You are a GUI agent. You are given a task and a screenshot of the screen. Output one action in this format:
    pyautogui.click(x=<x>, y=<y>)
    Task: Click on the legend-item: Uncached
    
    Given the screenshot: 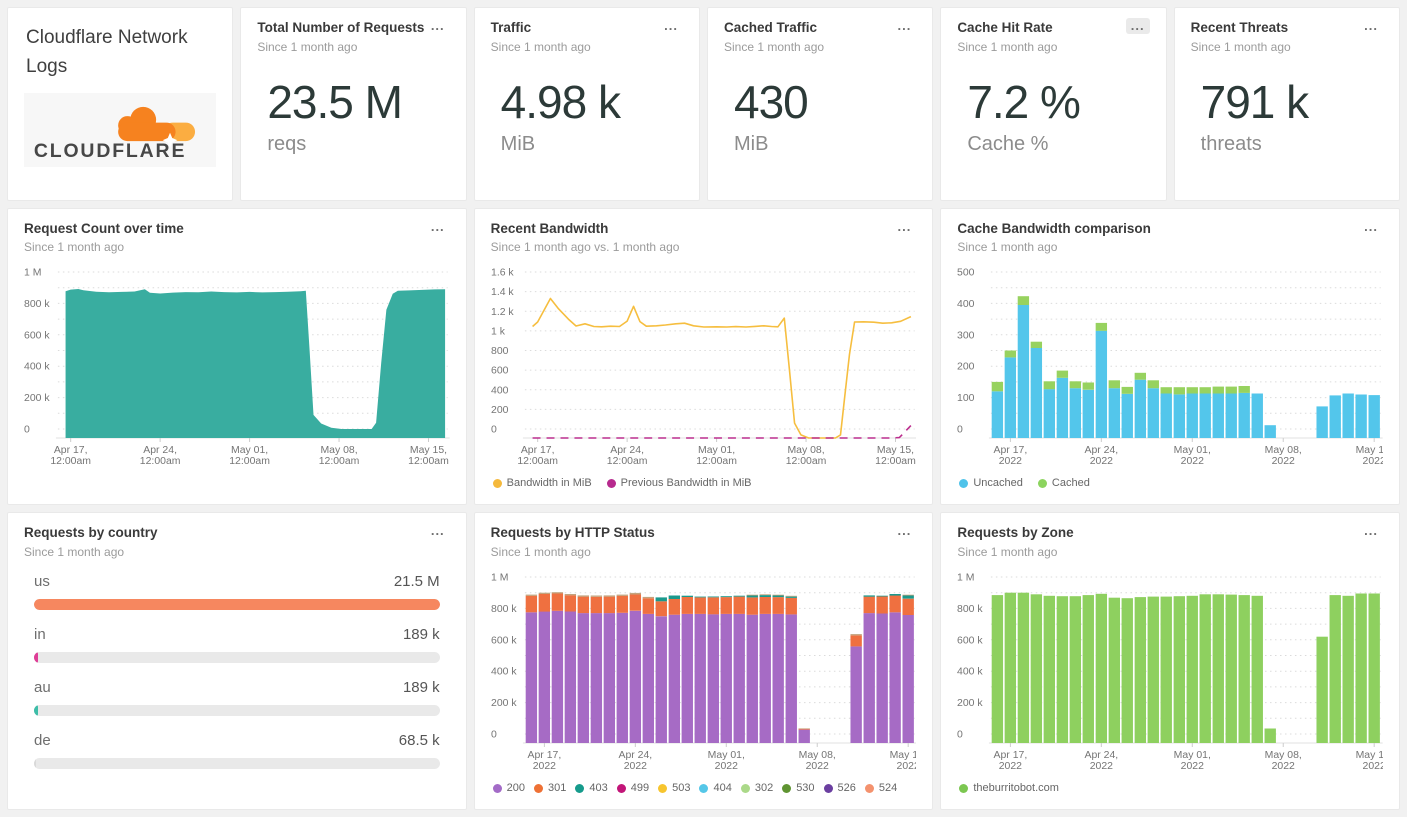 What is the action you would take?
    pyautogui.click(x=991, y=483)
    